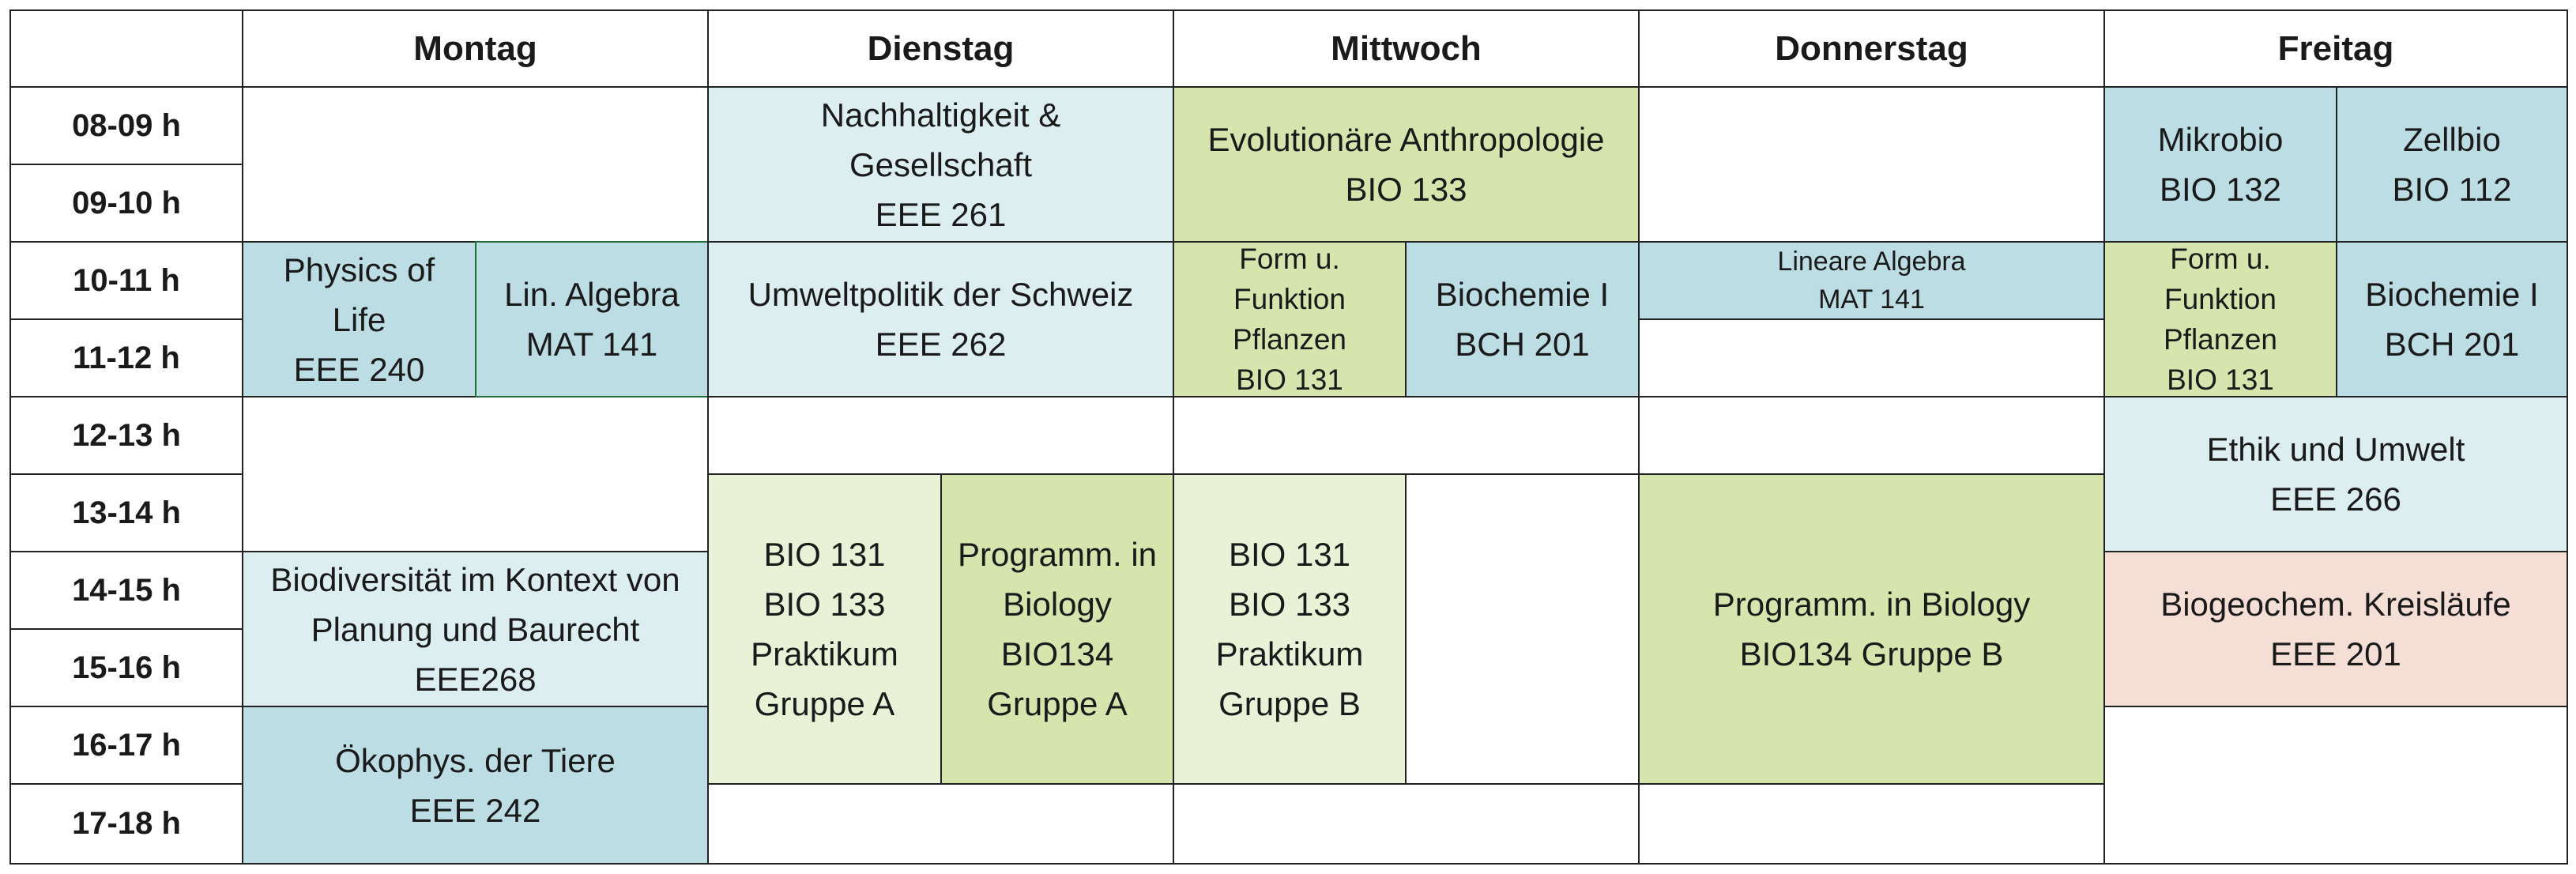 The height and width of the screenshot is (874, 2576). Describe the element at coordinates (941, 344) in the screenshot. I see `course-line: EEE 262` at that location.